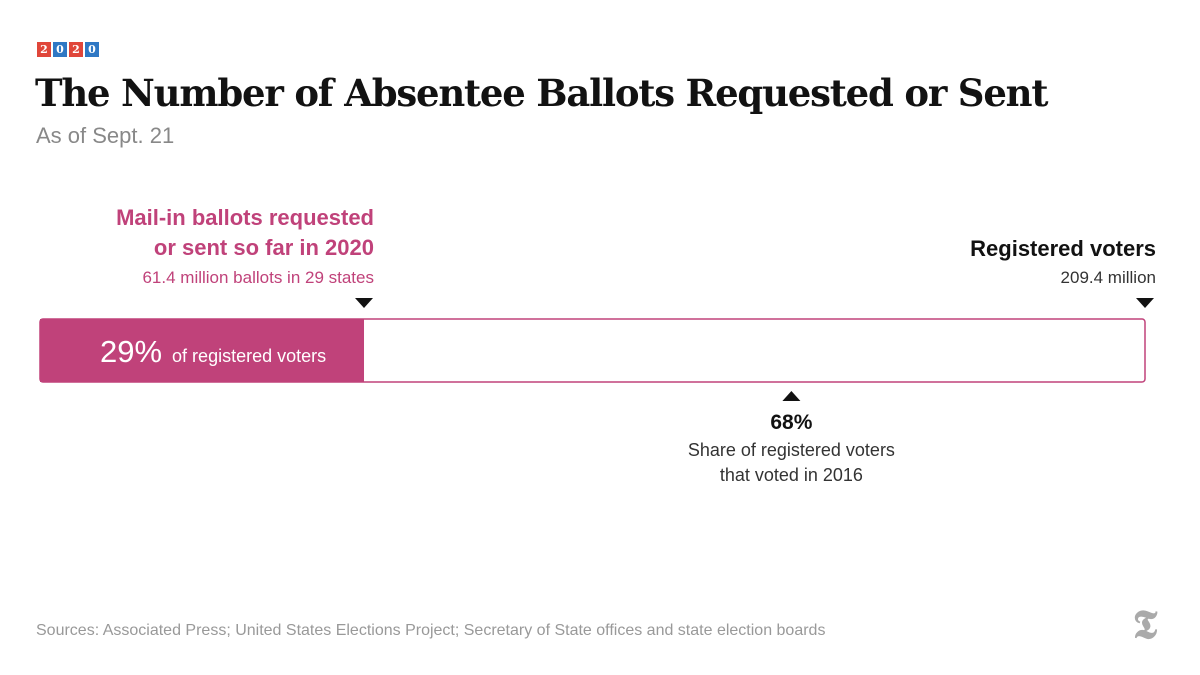 The image size is (1200, 675). Describe the element at coordinates (105, 135) in the screenshot. I see `chart-subtitle: As of Sept. 21` at that location.